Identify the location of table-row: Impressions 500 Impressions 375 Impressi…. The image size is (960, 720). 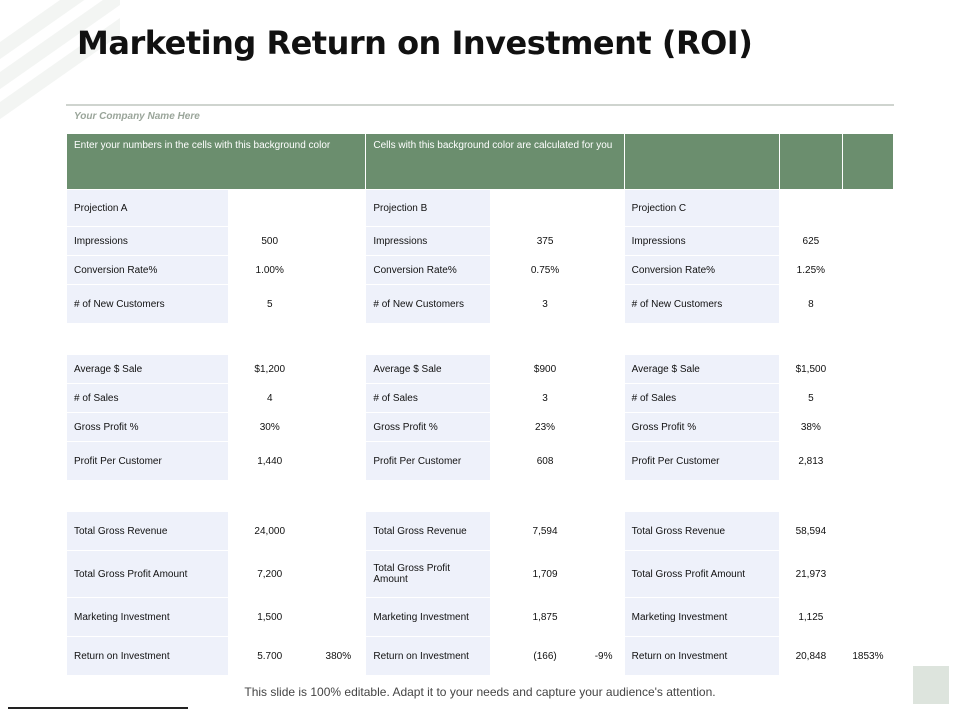
(480, 241).